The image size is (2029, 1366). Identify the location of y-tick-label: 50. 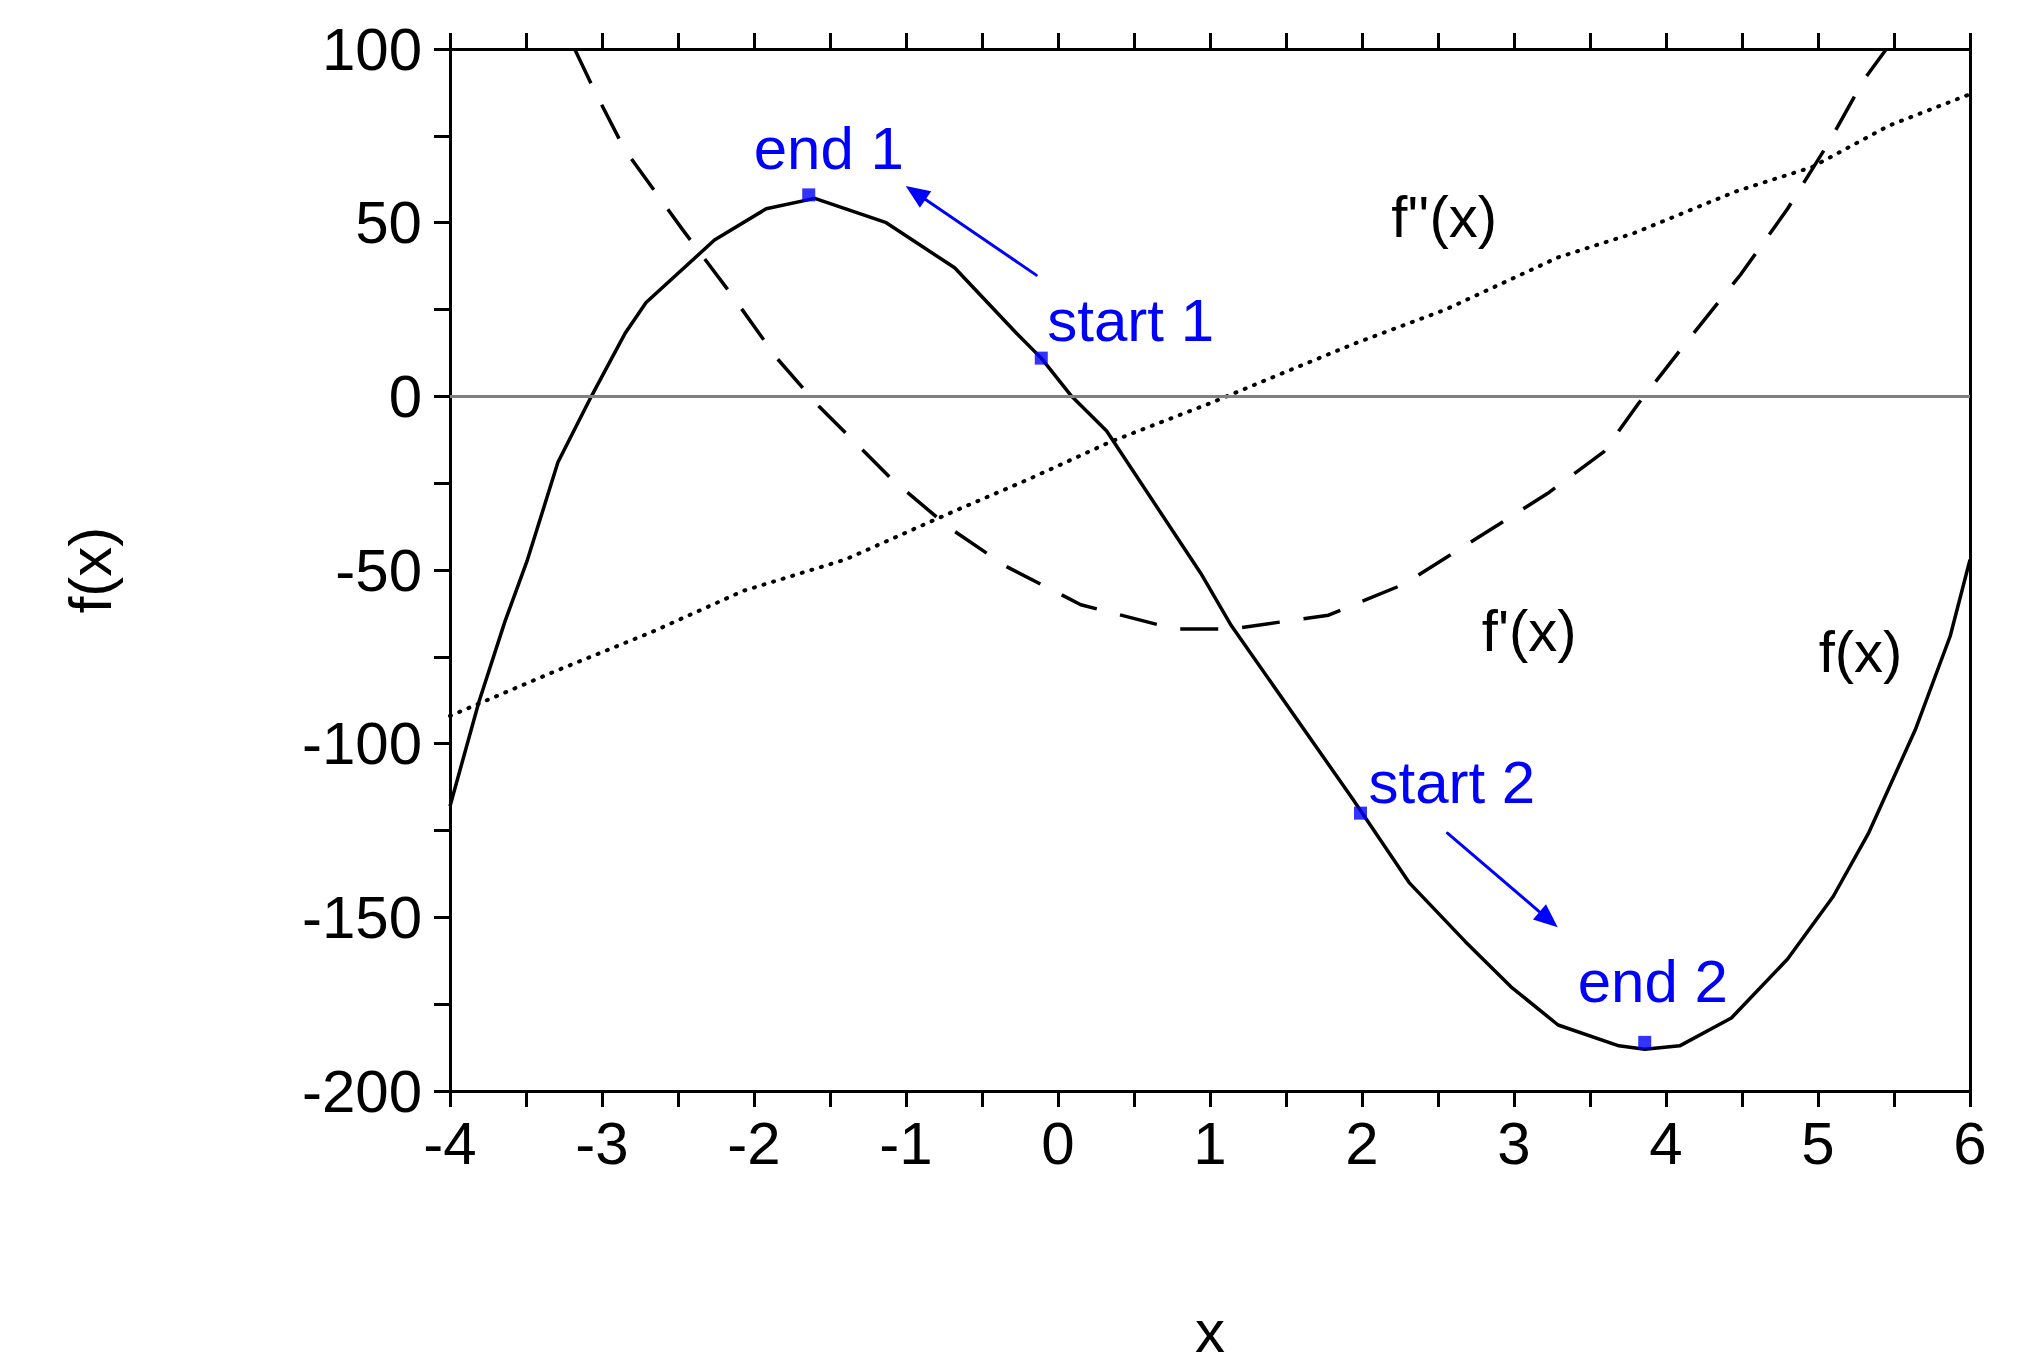
(388, 223).